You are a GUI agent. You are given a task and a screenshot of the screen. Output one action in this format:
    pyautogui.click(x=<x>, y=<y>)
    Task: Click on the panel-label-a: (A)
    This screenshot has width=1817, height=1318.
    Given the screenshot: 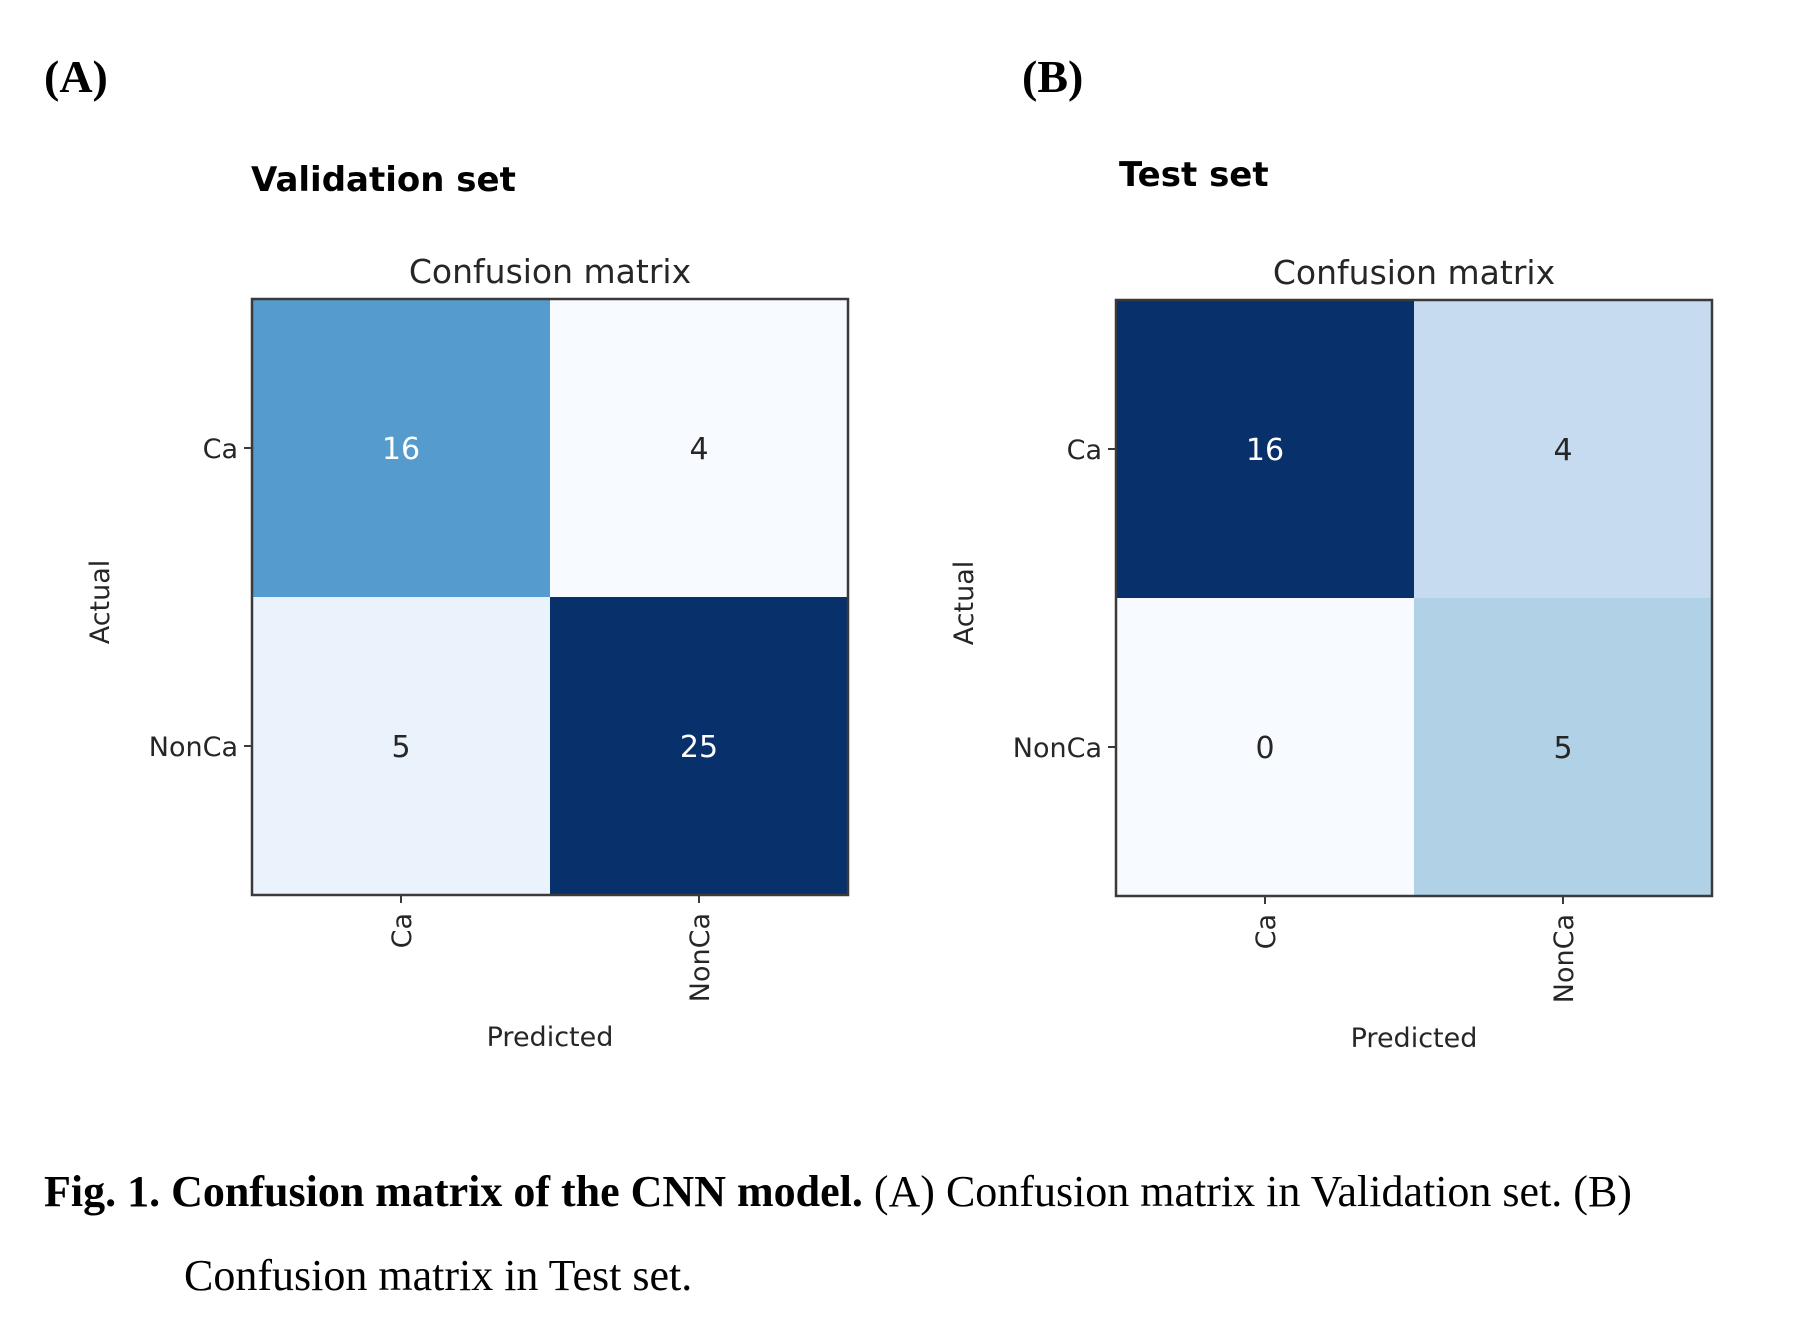 What is the action you would take?
    pyautogui.click(x=76, y=76)
    